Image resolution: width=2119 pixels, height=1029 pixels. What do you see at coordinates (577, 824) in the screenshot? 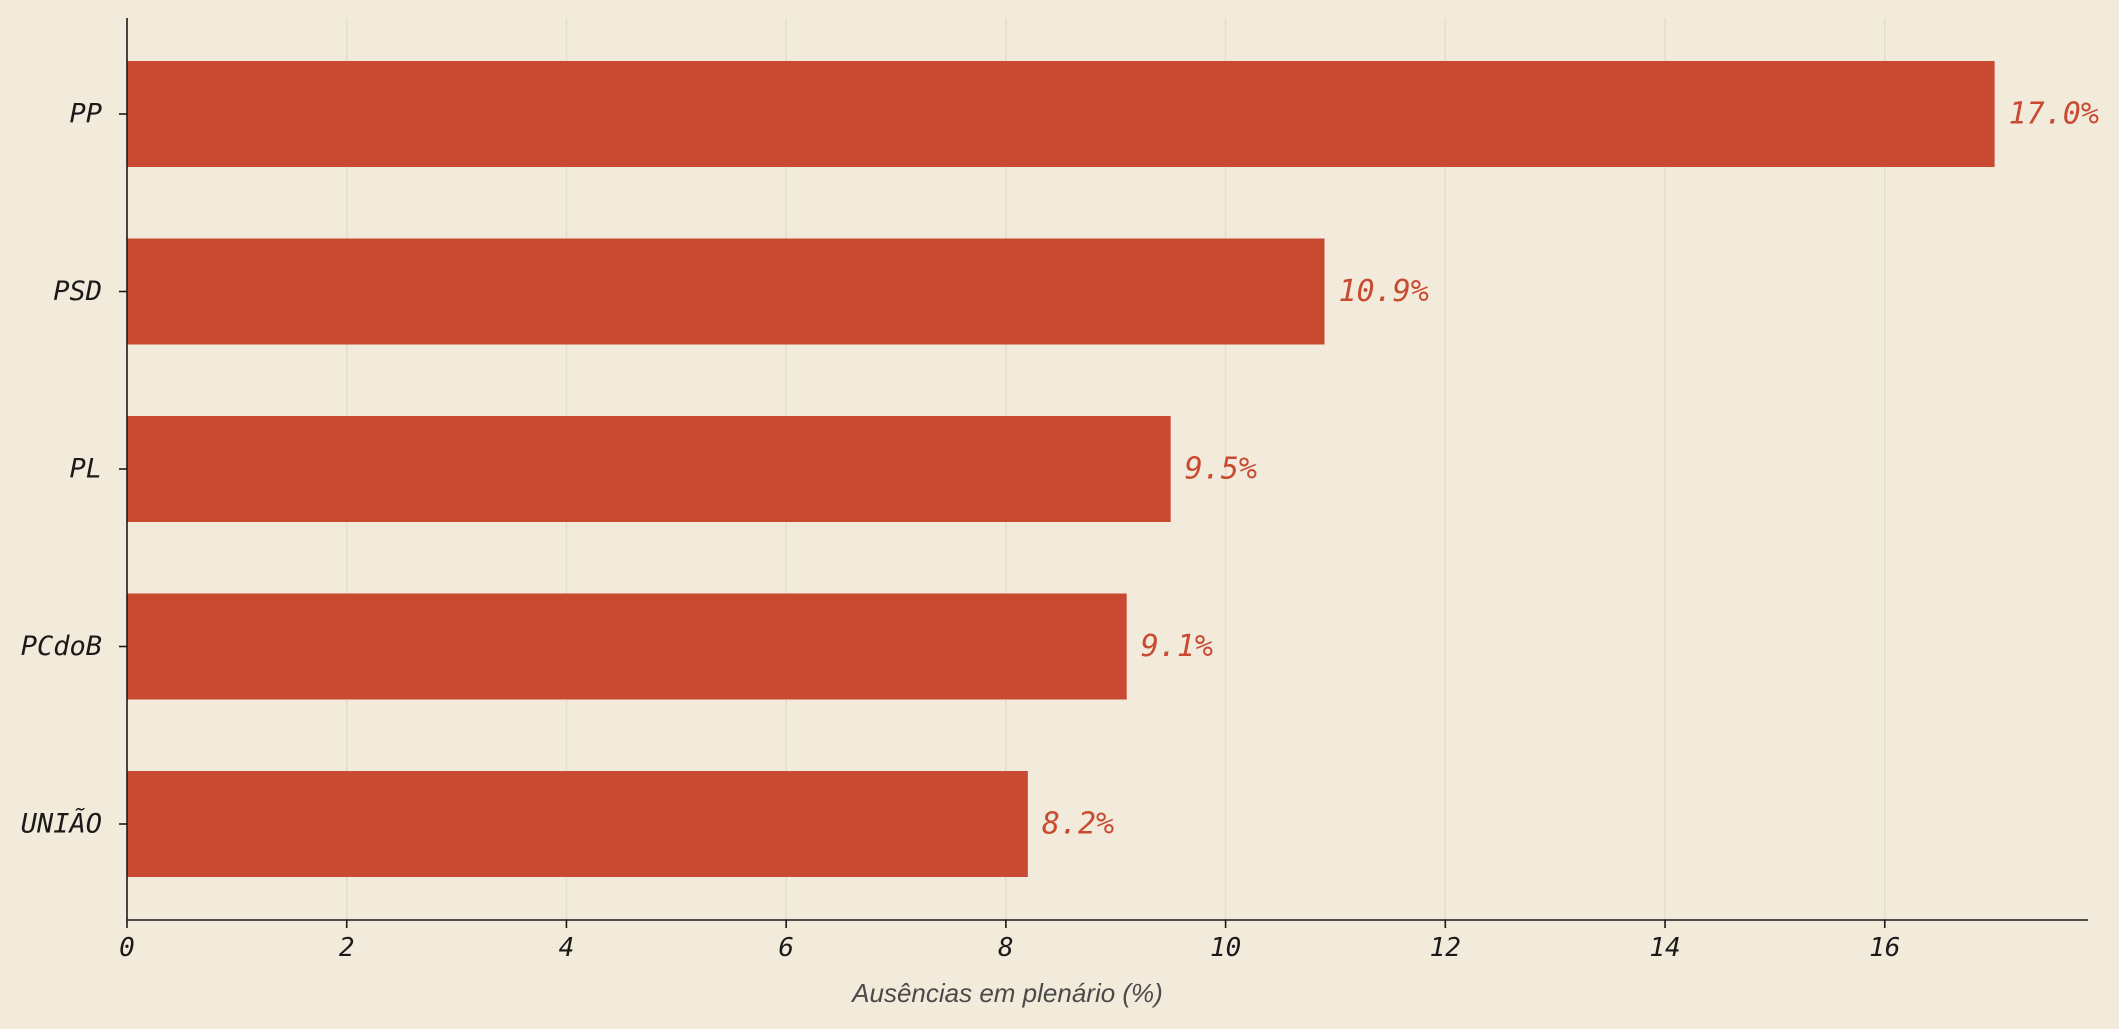
I see `bar-união` at bounding box center [577, 824].